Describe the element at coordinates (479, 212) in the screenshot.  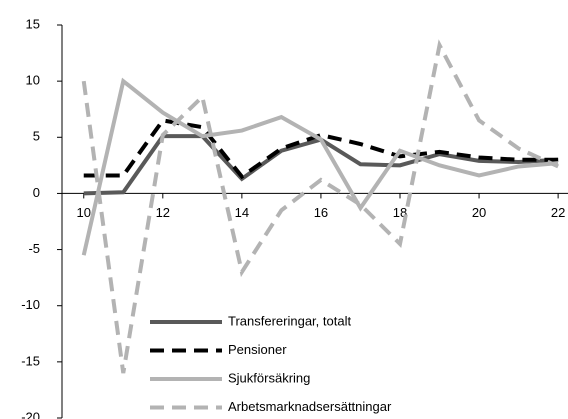
I see `x-tick-label: 20` at that location.